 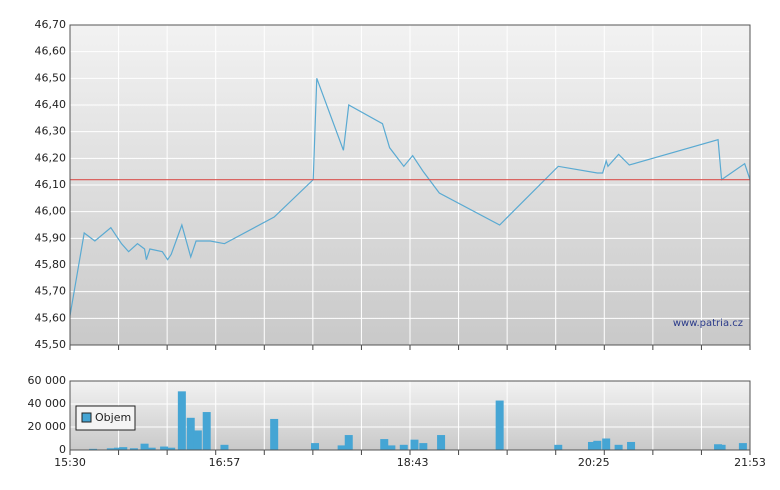 What do you see at coordinates (708, 323) in the screenshot?
I see `watermark: www.patria.cz` at bounding box center [708, 323].